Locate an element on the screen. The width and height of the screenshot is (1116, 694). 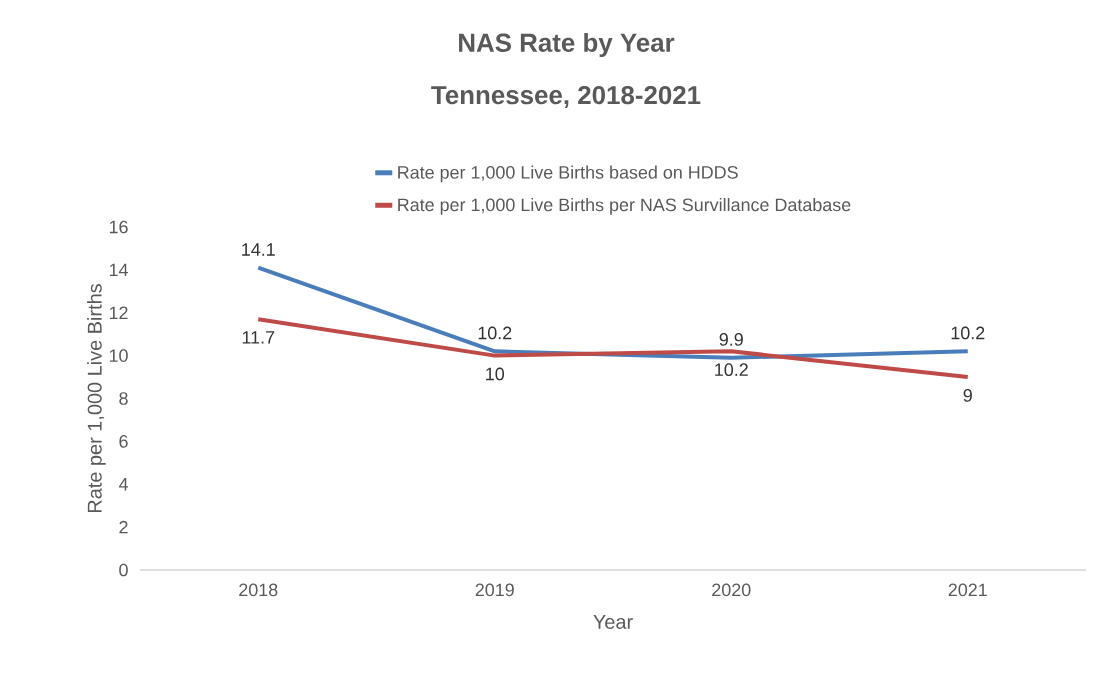
x-axis-title: Year is located at coordinates (613, 622).